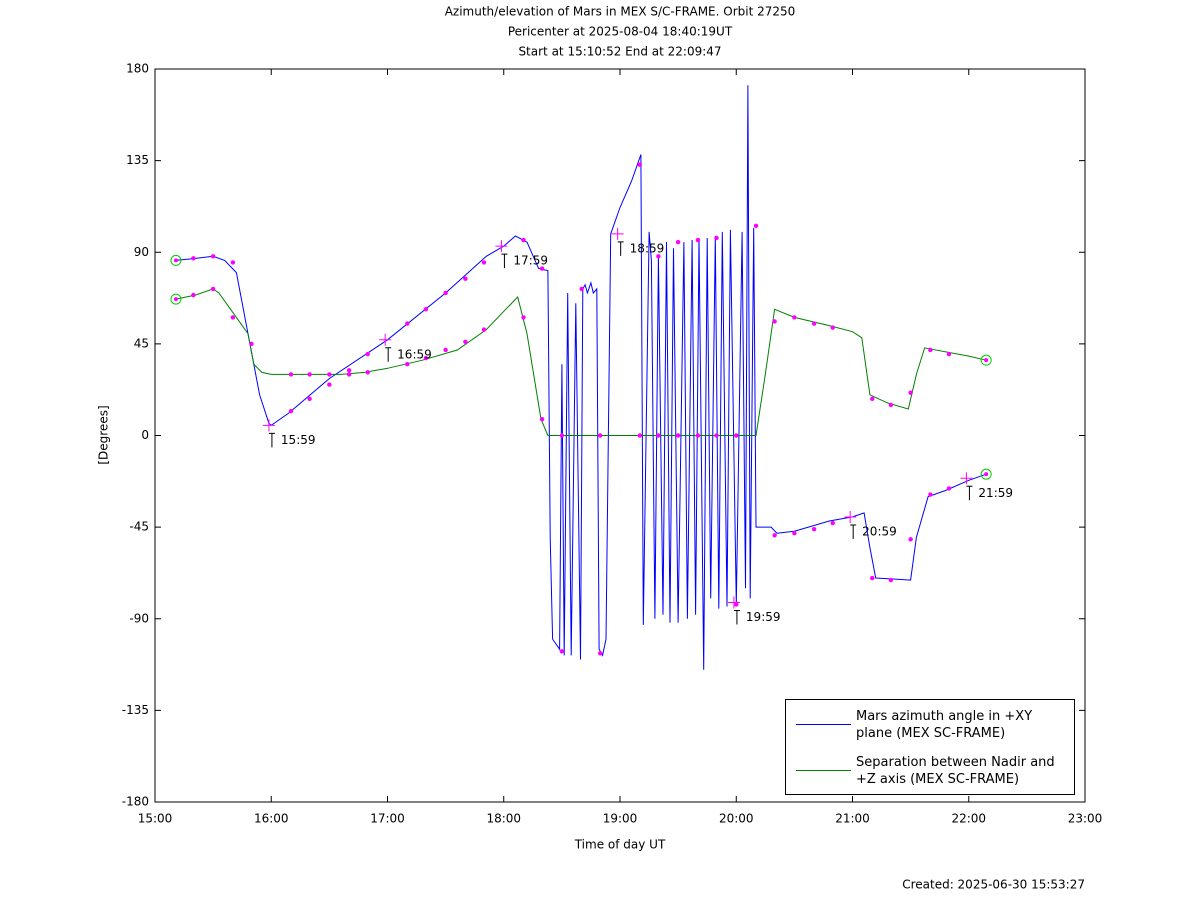  Describe the element at coordinates (141, 343) in the screenshot. I see `y-tick-label: 45` at that location.